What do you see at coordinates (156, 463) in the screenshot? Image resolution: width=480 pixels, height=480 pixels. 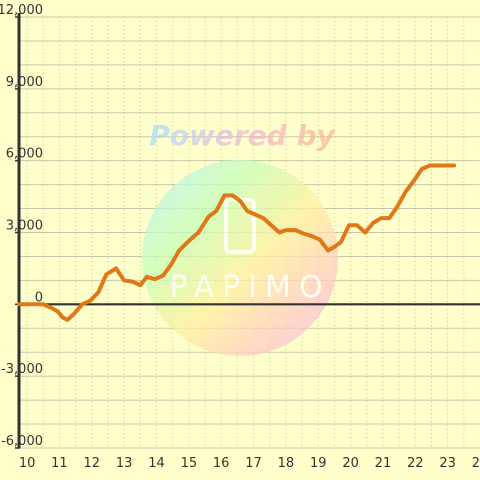 I see `x-tick-label: 14` at bounding box center [156, 463].